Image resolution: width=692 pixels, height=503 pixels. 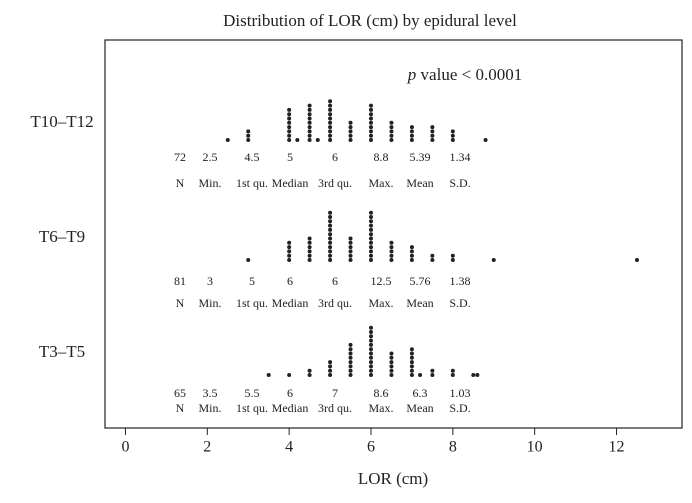 What do you see at coordinates (125, 447) in the screenshot?
I see `x-tick-label: 0` at bounding box center [125, 447].